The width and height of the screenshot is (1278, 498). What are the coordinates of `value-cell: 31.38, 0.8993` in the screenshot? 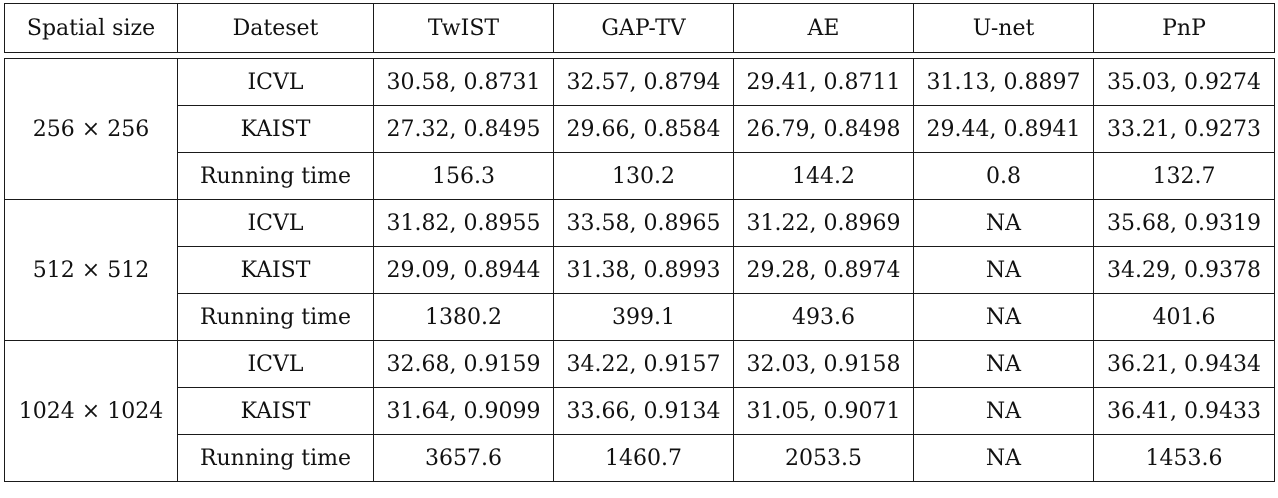 It's located at (643, 270).